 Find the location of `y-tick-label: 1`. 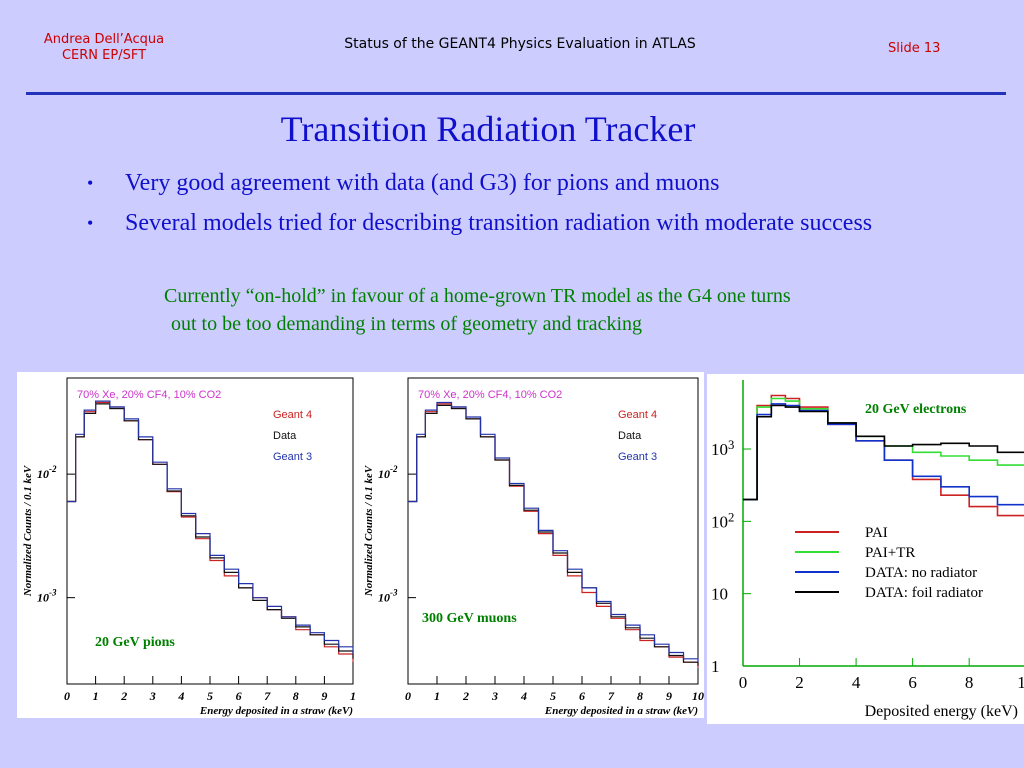

y-tick-label: 1 is located at coordinates (715, 666).